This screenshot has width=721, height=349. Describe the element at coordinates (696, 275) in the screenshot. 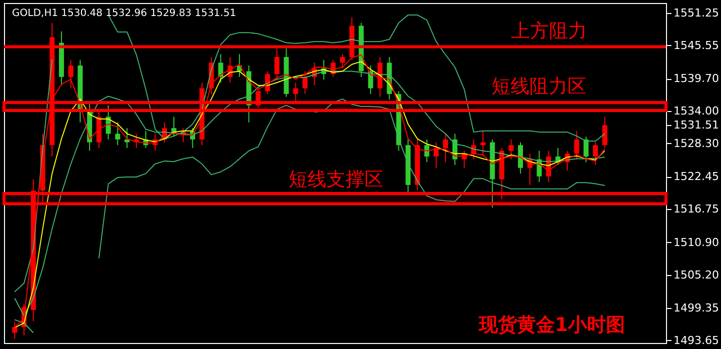

I see `y-tick-label: 1505.20` at that location.